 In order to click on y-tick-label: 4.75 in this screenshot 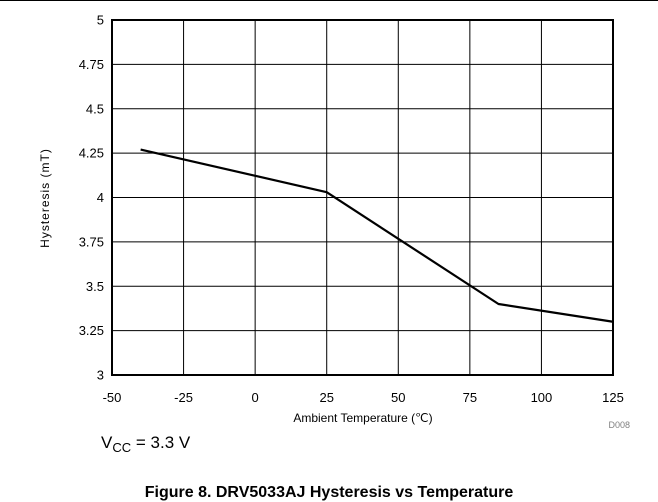, I will do `click(91, 64)`.